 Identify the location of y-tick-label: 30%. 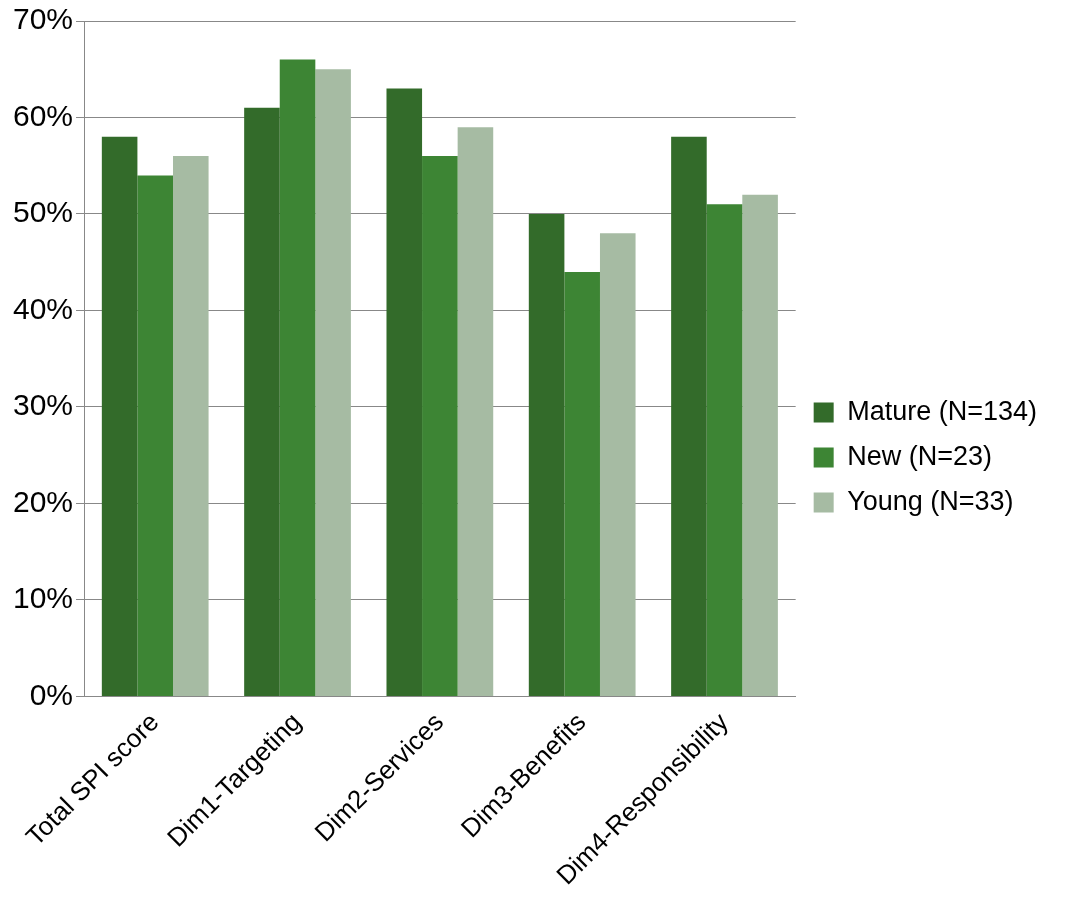
(43, 405).